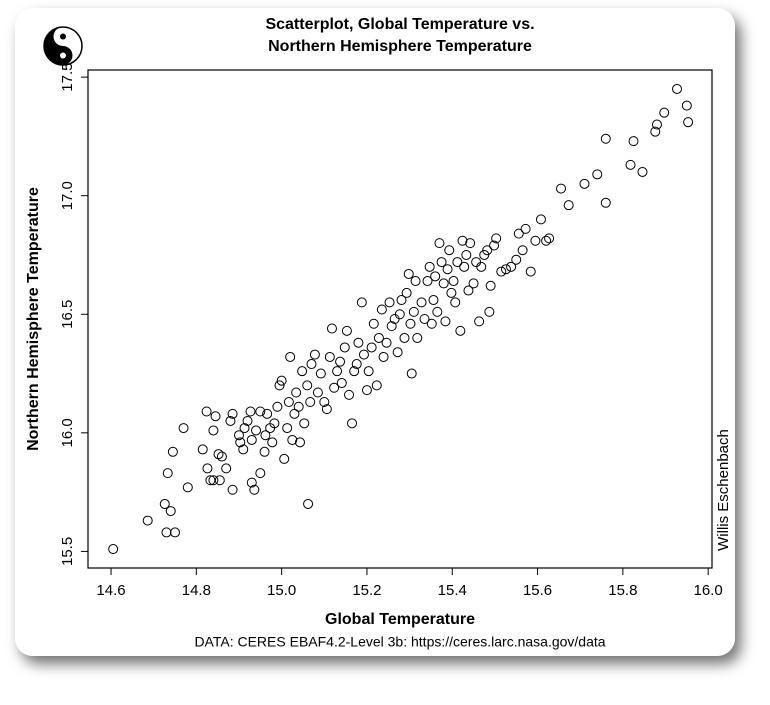  Describe the element at coordinates (196, 590) in the screenshot. I see `x-tick-label: 14.8` at that location.